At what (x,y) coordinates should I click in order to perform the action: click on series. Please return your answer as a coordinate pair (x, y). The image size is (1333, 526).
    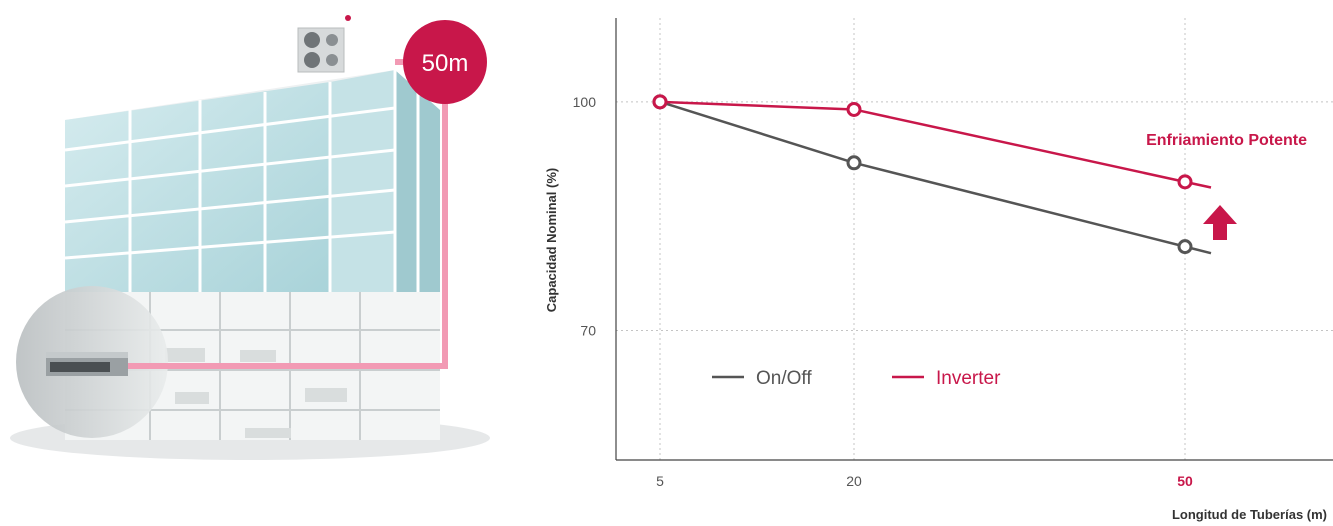
    Looking at the image, I should click on (932, 174).